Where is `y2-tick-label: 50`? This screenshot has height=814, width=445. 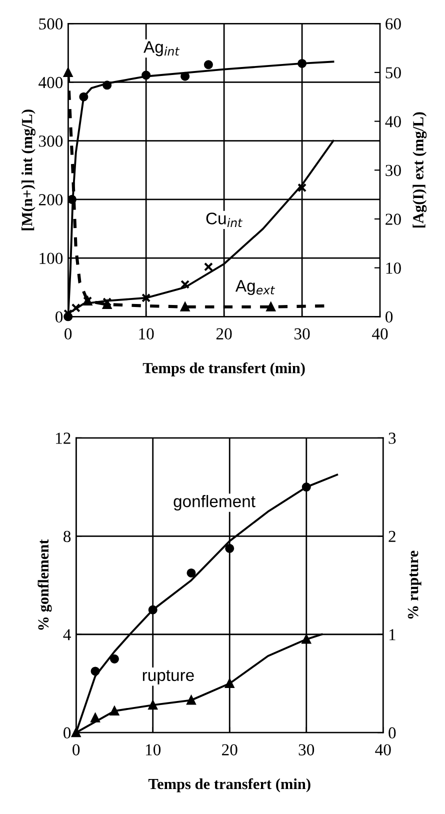
y2-tick-label: 50 is located at coordinates (393, 72).